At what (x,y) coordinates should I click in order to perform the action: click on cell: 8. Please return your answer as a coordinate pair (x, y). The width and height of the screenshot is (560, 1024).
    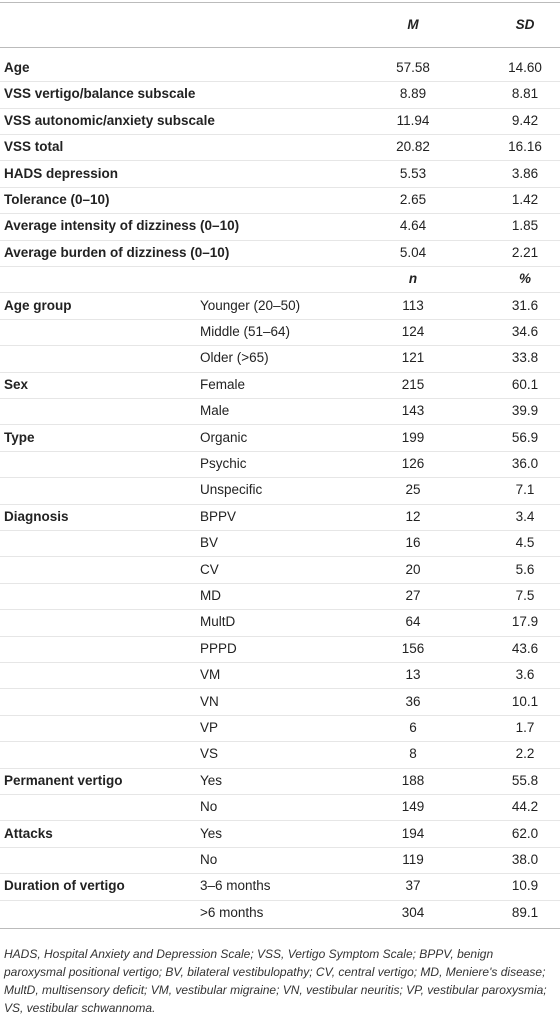
    Looking at the image, I should click on (413, 754).